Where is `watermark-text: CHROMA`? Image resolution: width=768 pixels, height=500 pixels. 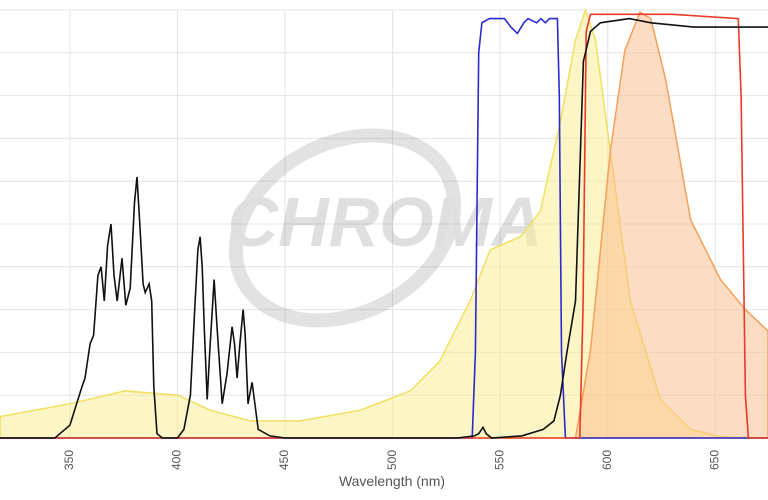
watermark-text: CHROMA is located at coordinates (385, 222).